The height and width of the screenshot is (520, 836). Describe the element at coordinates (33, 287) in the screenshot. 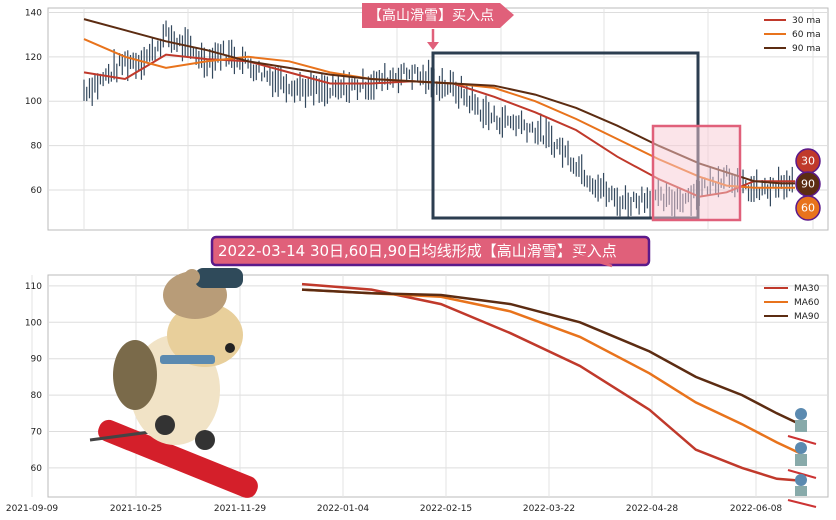

I see `bottom-ytick-110: 110` at that location.